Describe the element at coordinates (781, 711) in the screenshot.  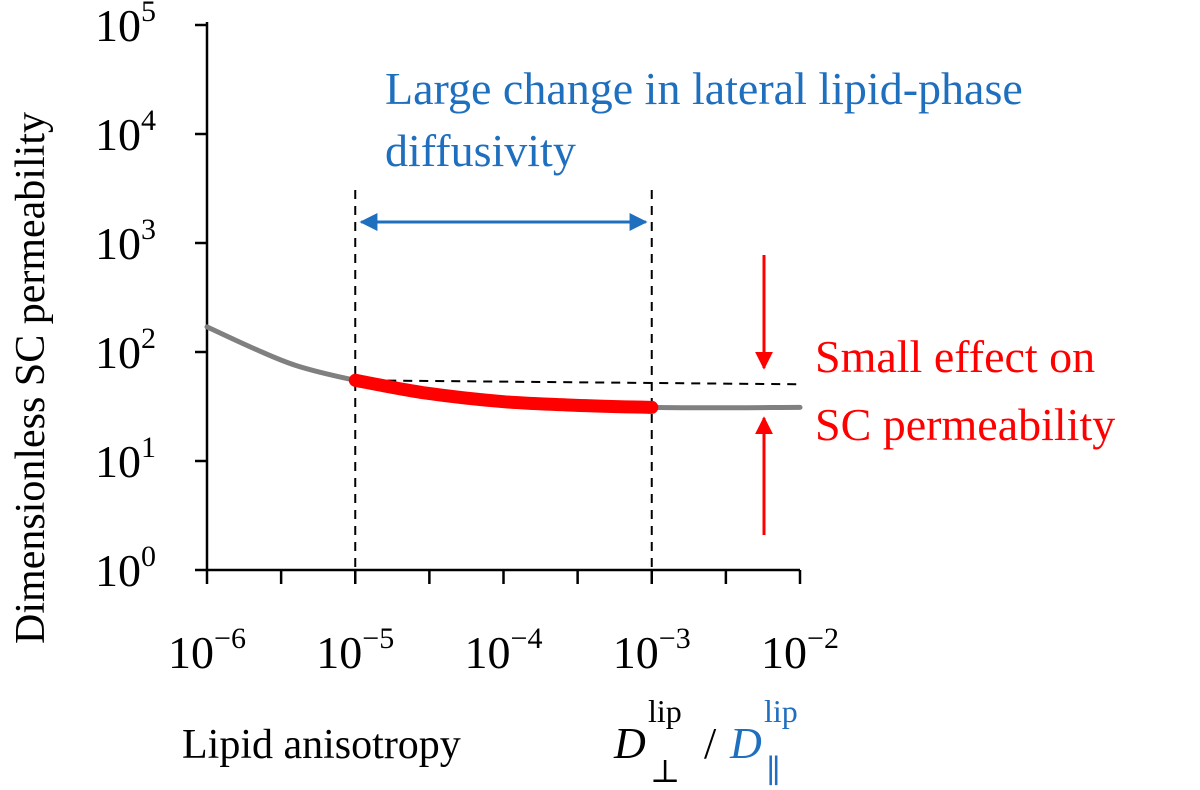
I see `ratio-denominator-sup: lip` at that location.